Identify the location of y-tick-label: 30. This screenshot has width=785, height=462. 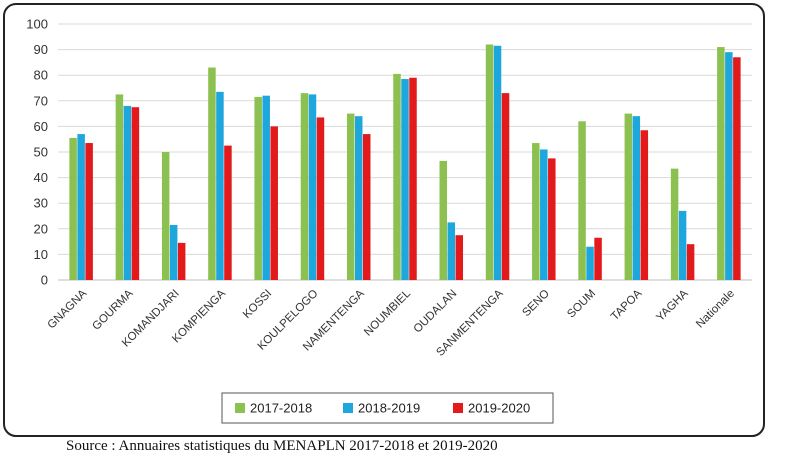
(41, 203).